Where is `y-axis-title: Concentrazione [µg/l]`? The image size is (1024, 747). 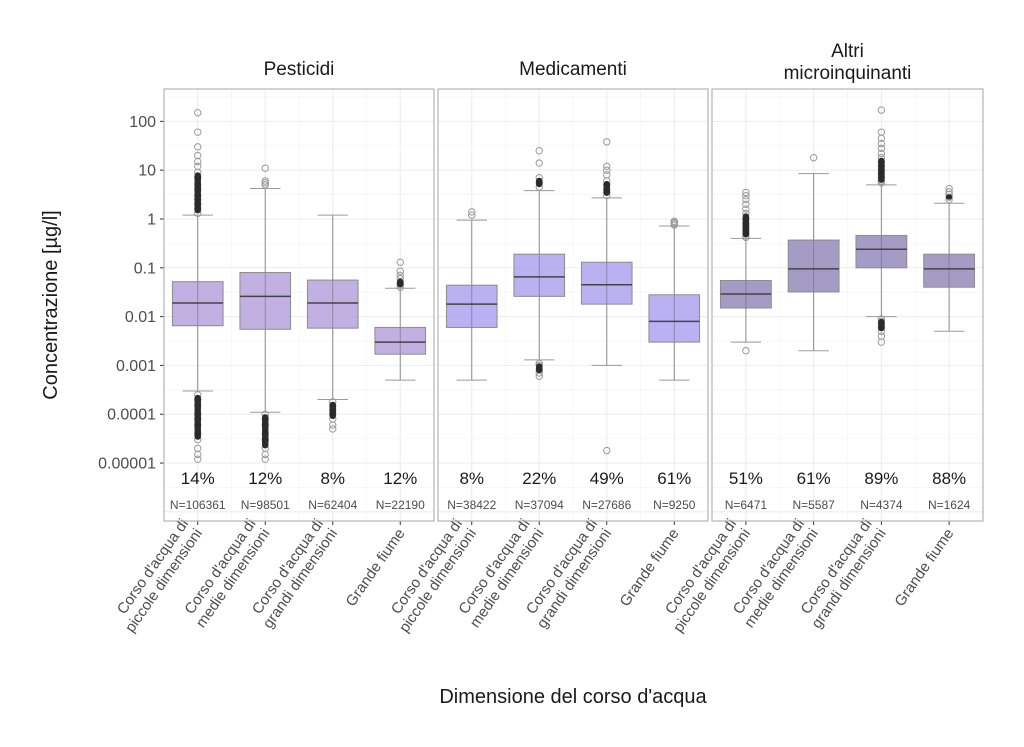
y-axis-title: Concentrazione [µg/l] is located at coordinates (51, 304).